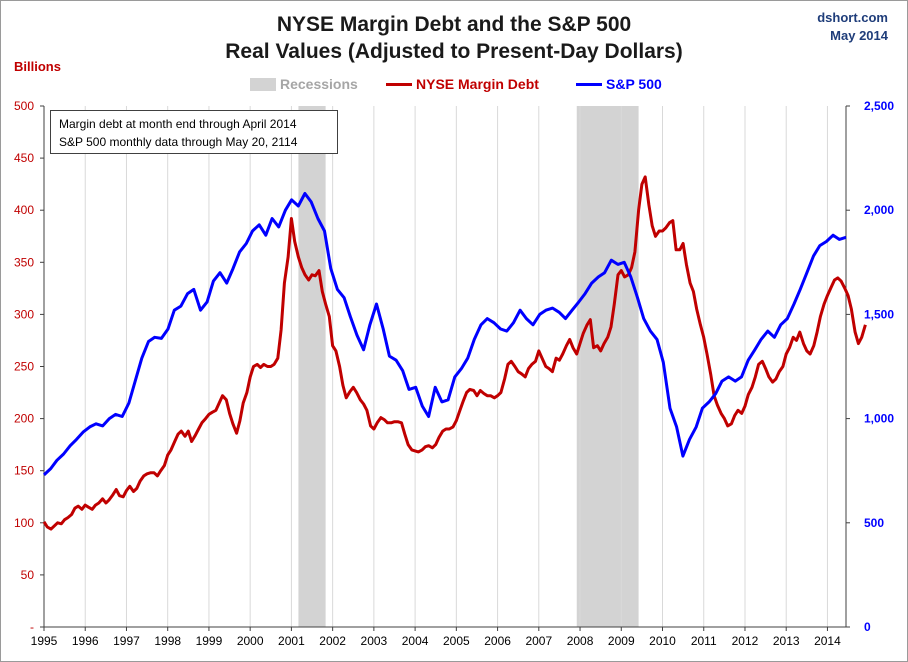 The image size is (908, 662). Describe the element at coordinates (704, 641) in the screenshot. I see `x-tick-label: 2011` at that location.